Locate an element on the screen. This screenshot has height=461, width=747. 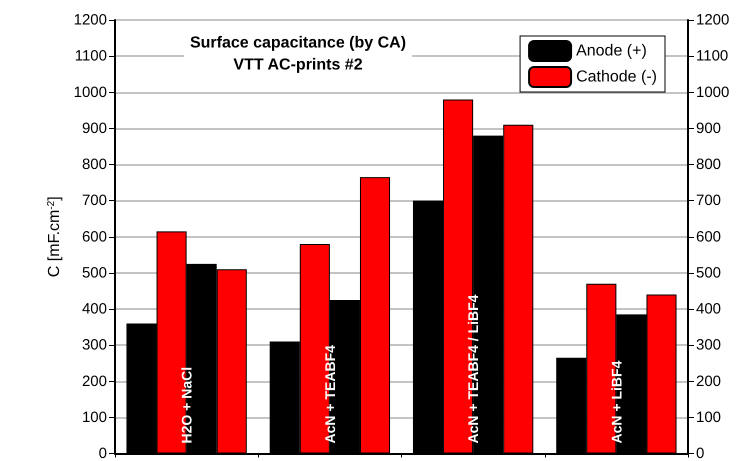
y2-tick-label: 0 is located at coordinates (700, 453).